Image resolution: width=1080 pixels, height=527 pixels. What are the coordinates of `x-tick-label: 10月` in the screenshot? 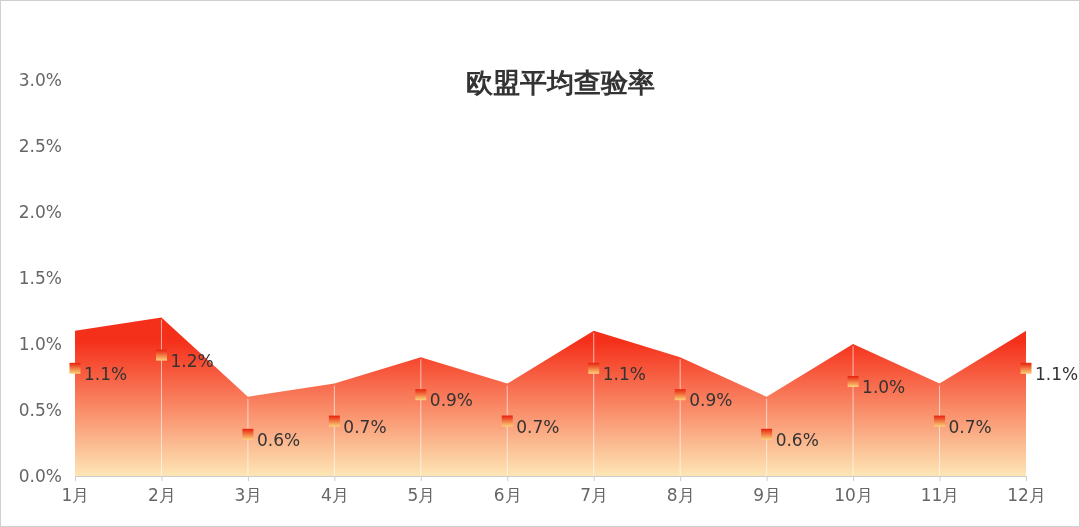 It's located at (853, 495).